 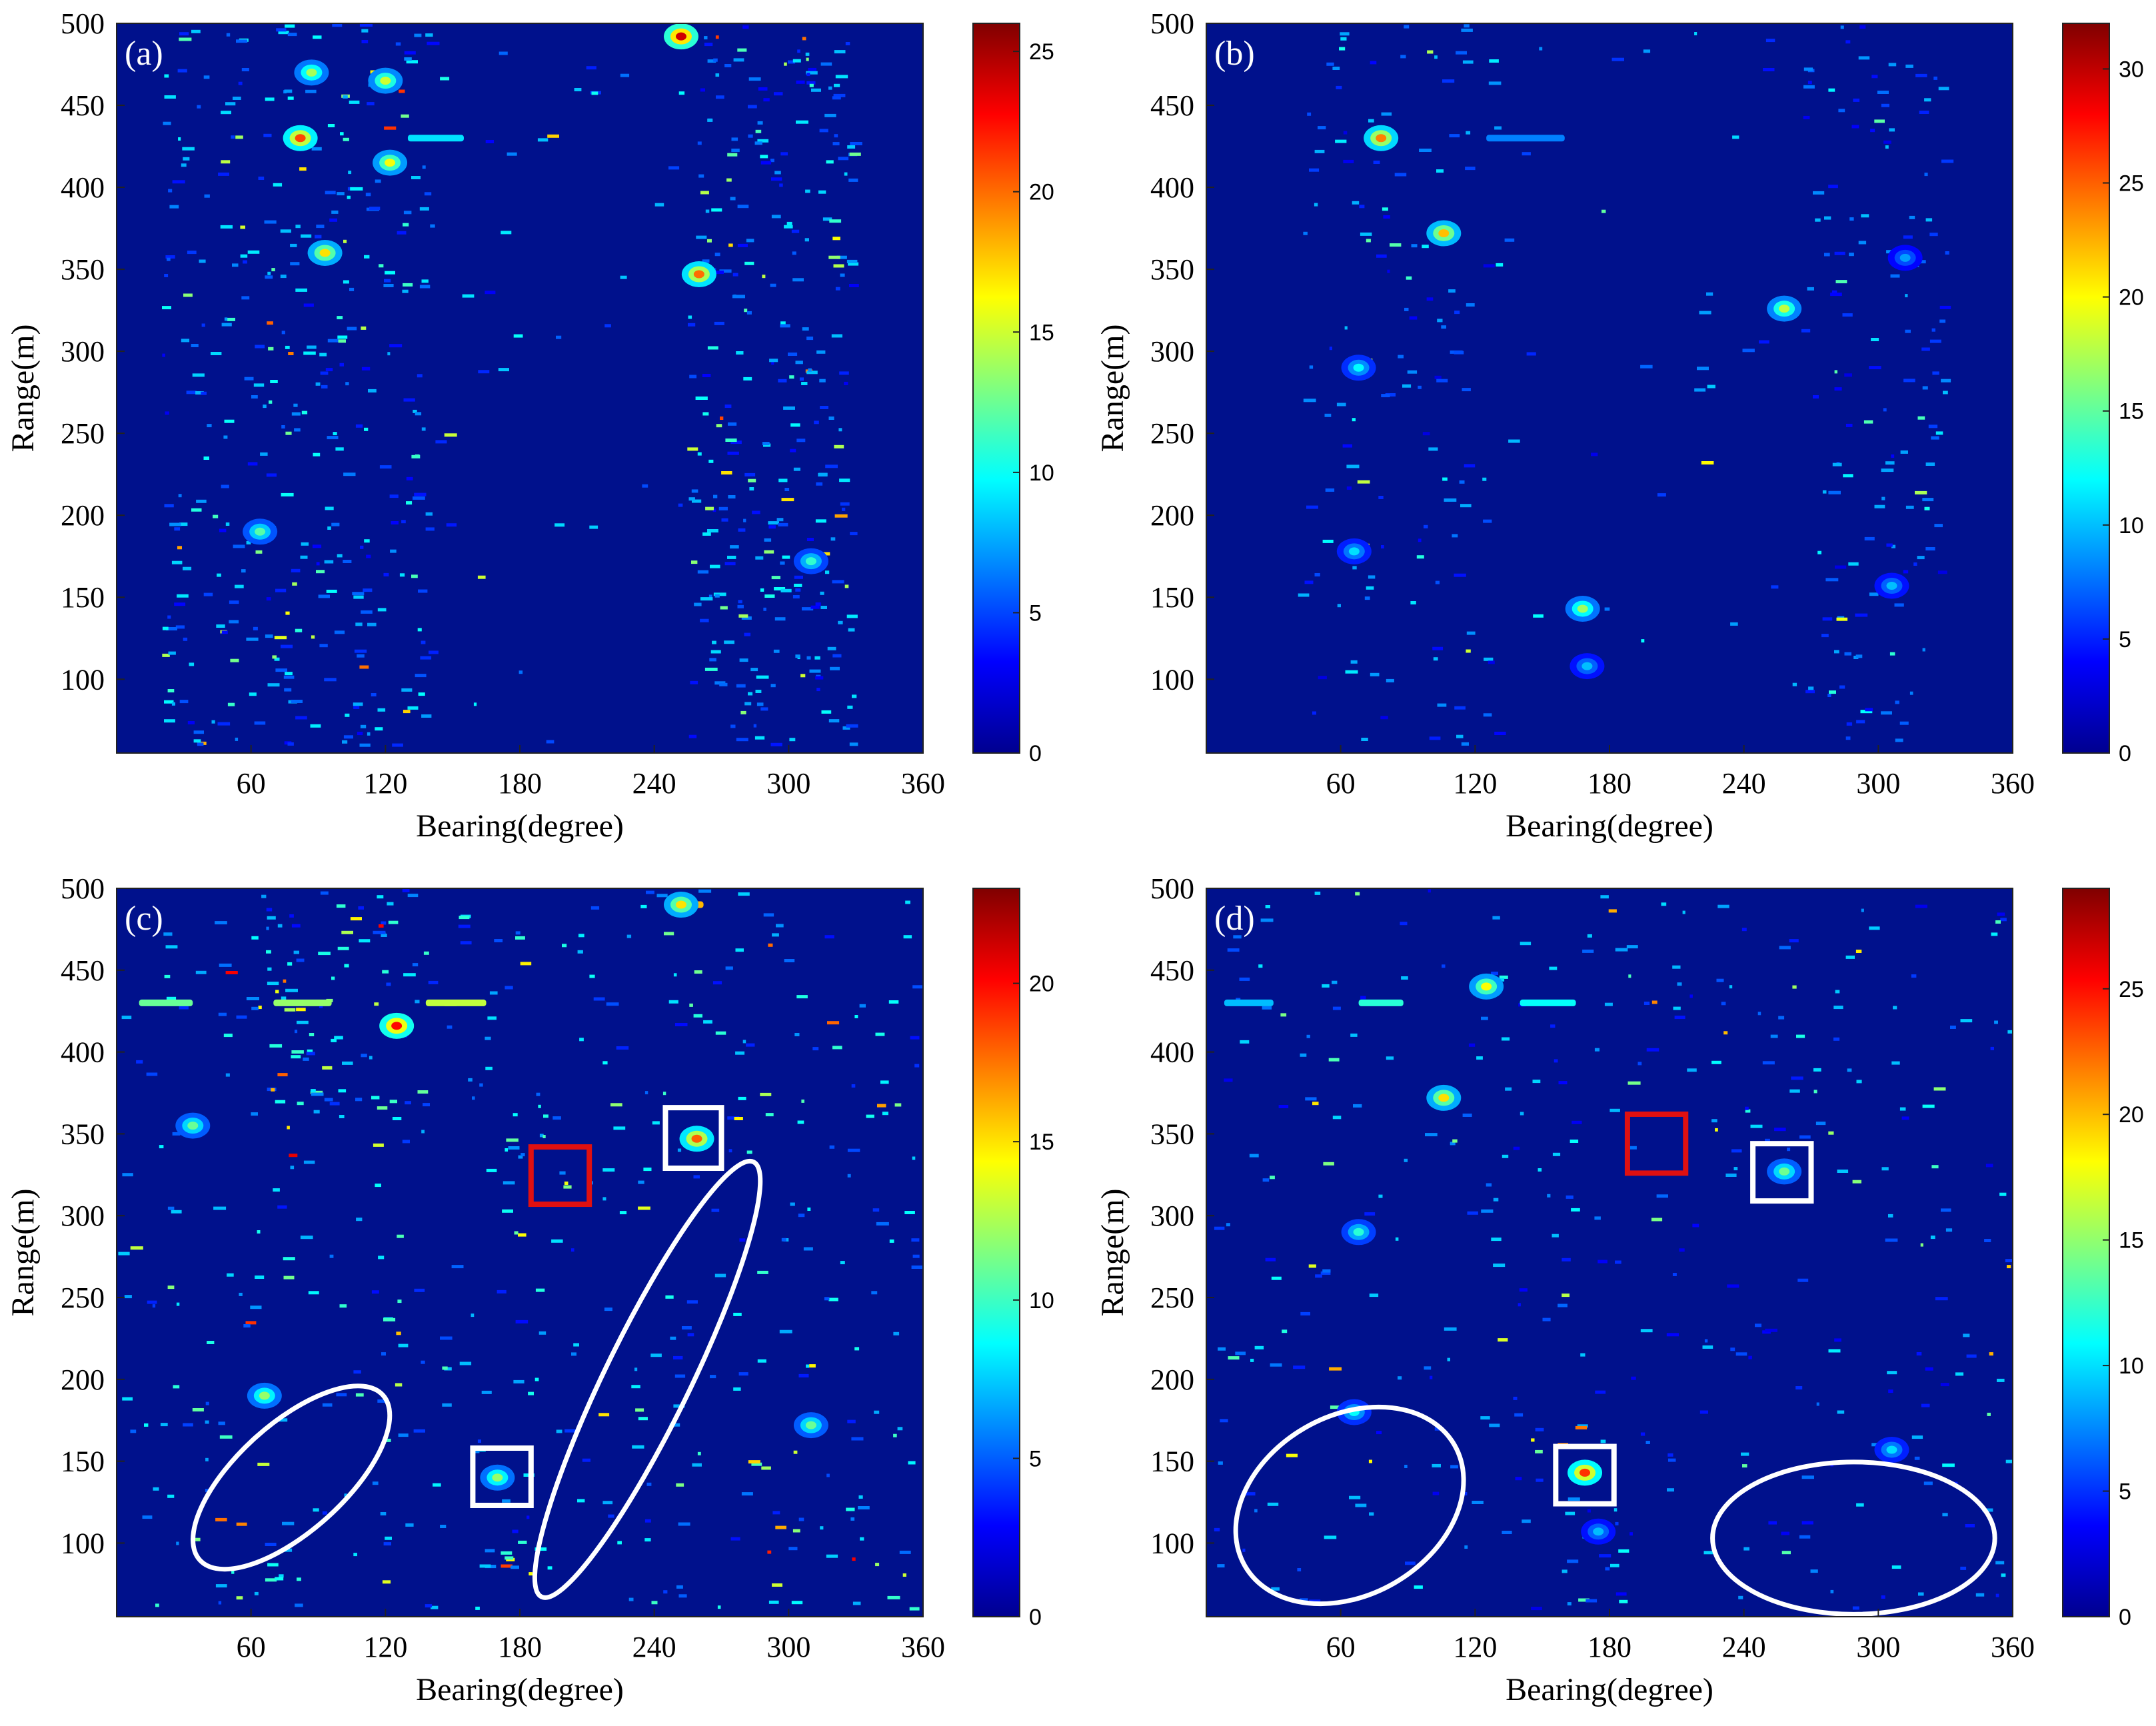 What do you see at coordinates (1526, 139) in the screenshot?
I see `heatmap-streak` at bounding box center [1526, 139].